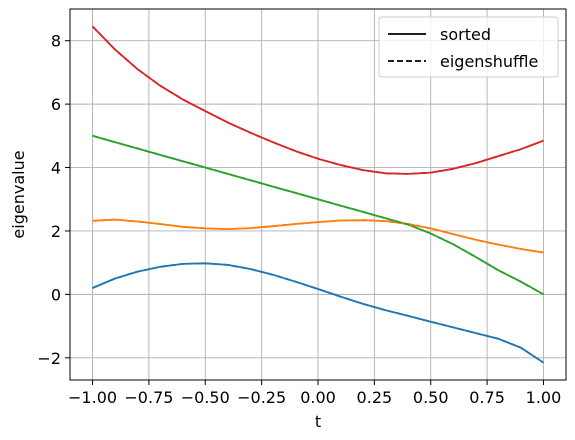 The width and height of the screenshot is (575, 440). I want to click on x-axis-title: t, so click(318, 421).